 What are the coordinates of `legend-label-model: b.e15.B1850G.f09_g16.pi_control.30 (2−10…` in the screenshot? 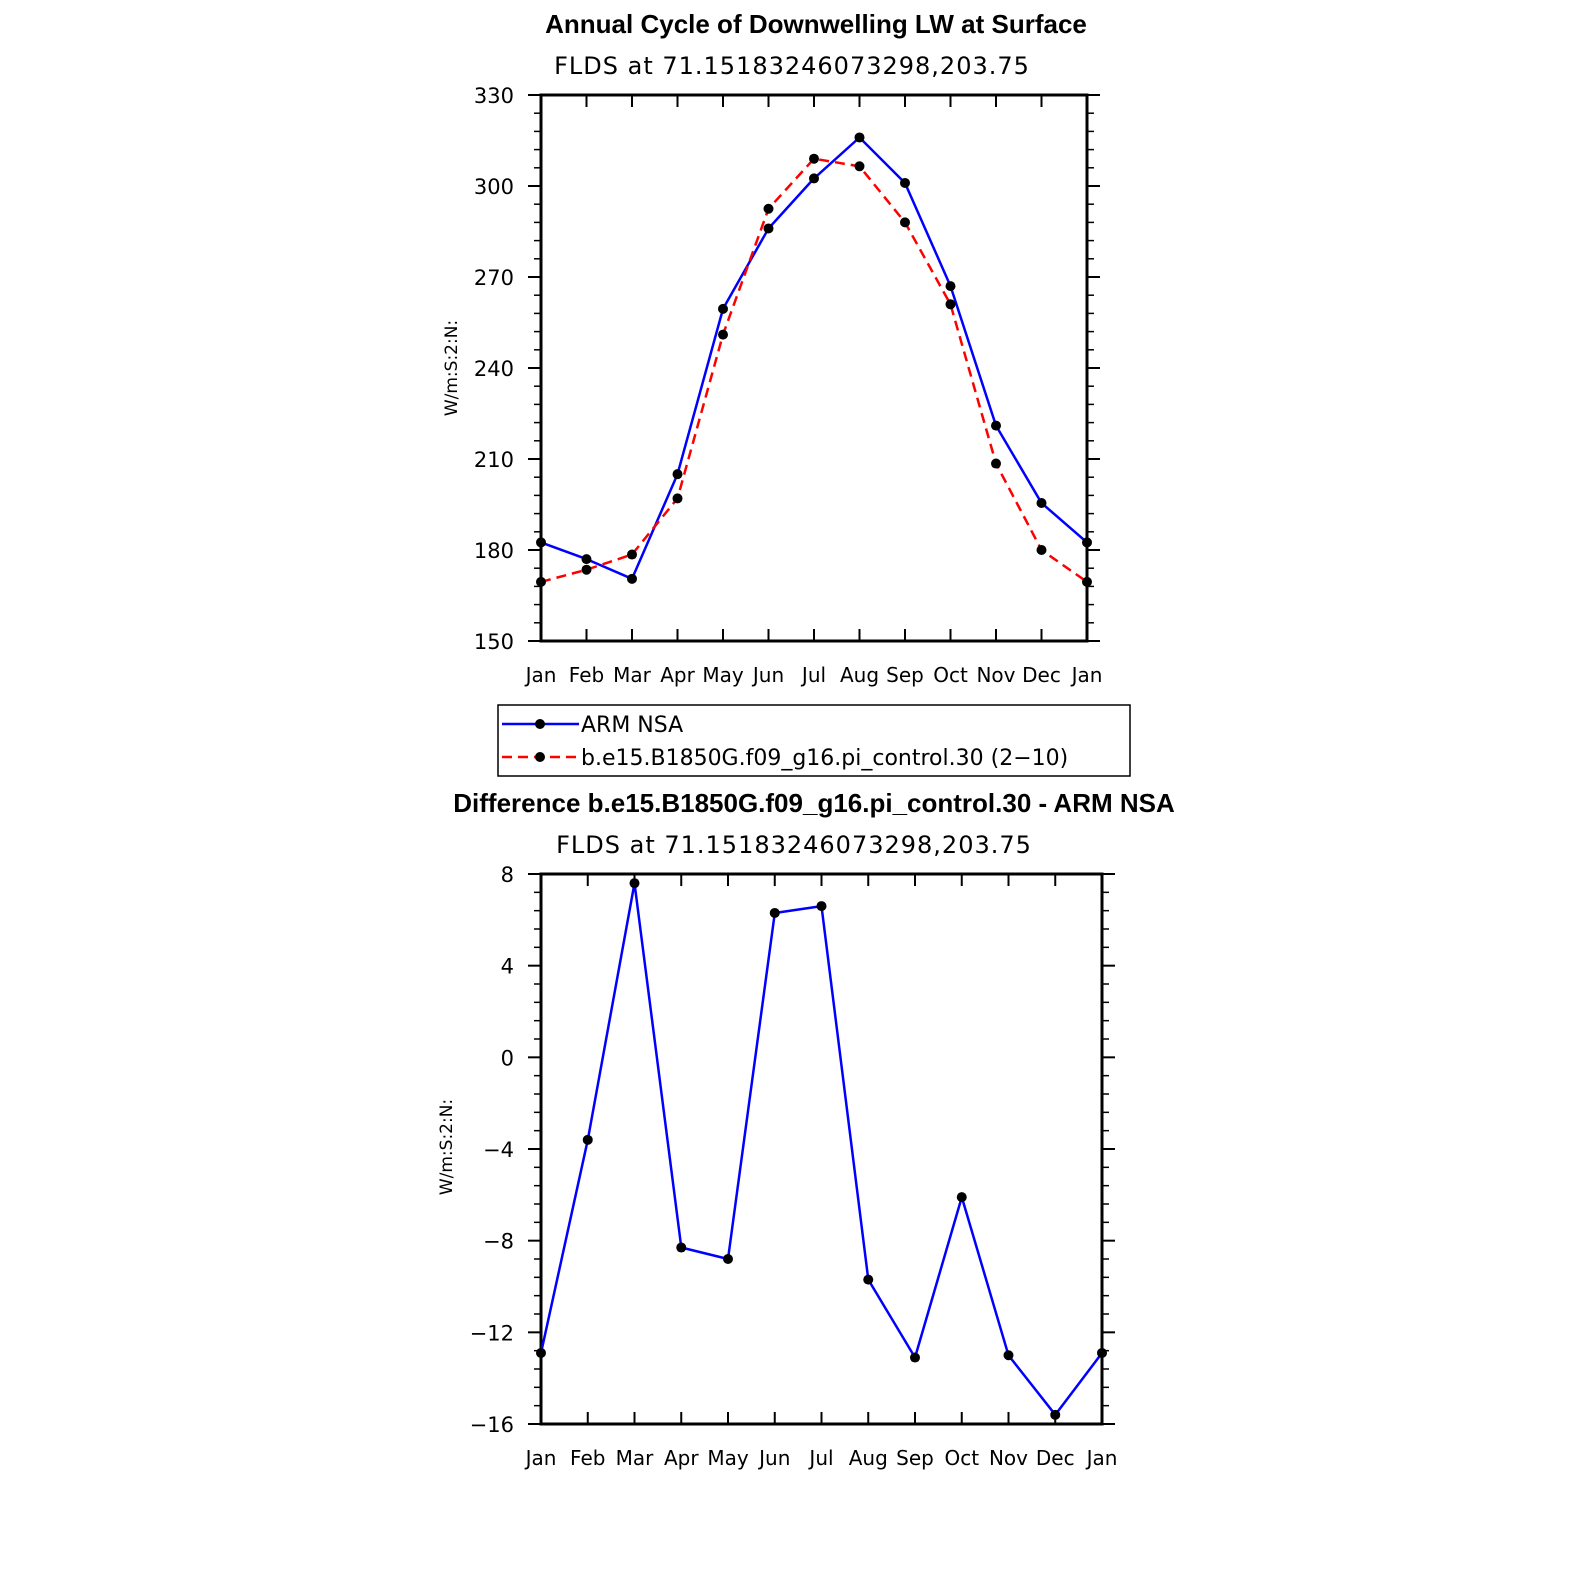 It's located at (824, 758).